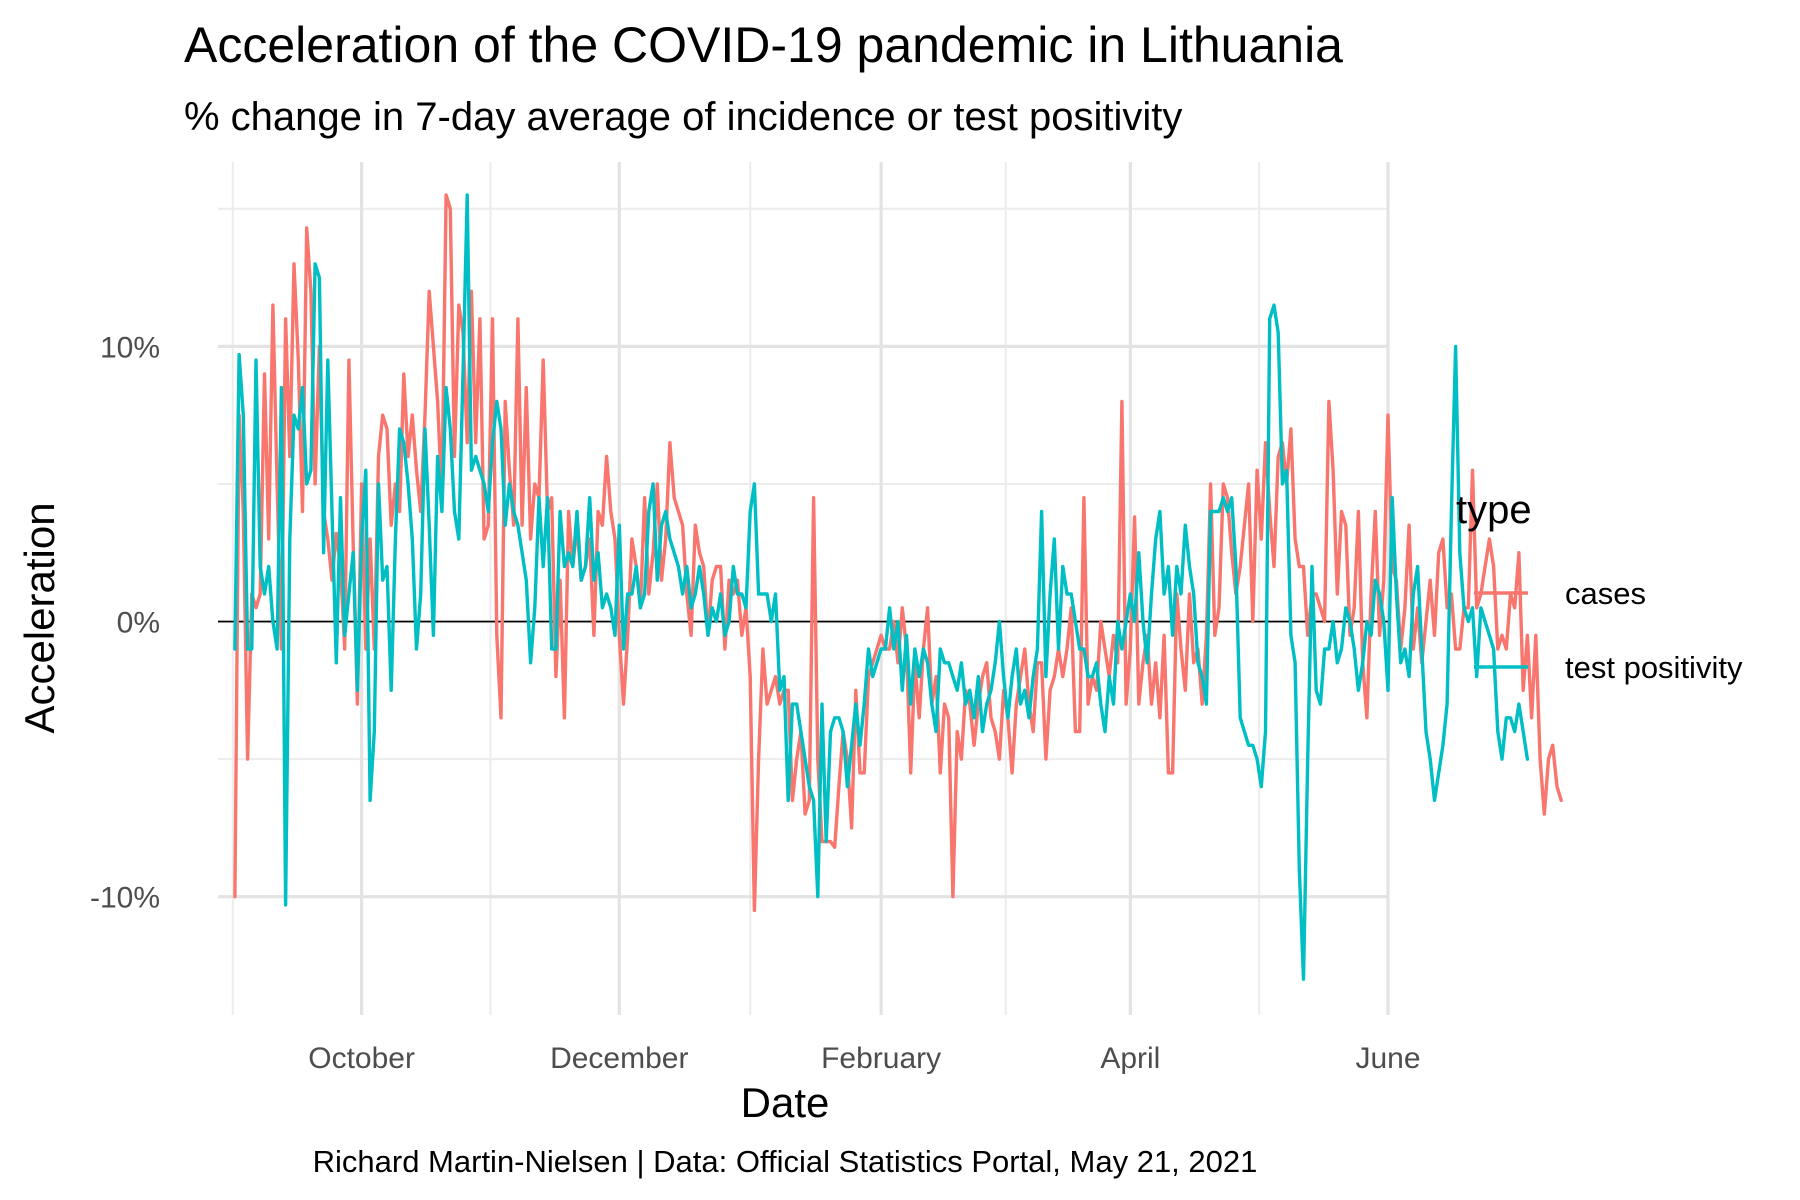 This screenshot has height=1200, width=1800. I want to click on legend-item: test positivity, so click(1608, 667).